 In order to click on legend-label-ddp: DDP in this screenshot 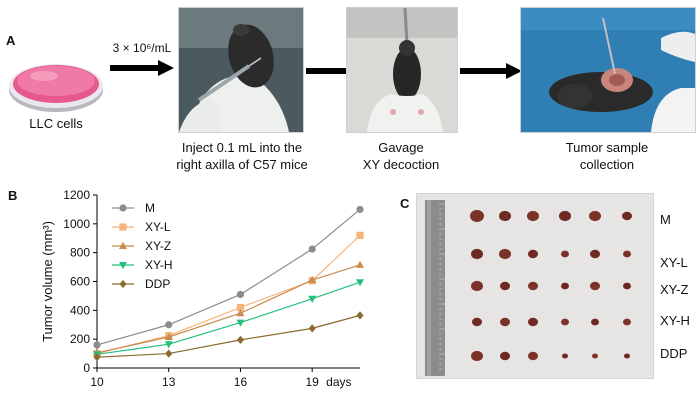, I will do `click(157, 284)`.